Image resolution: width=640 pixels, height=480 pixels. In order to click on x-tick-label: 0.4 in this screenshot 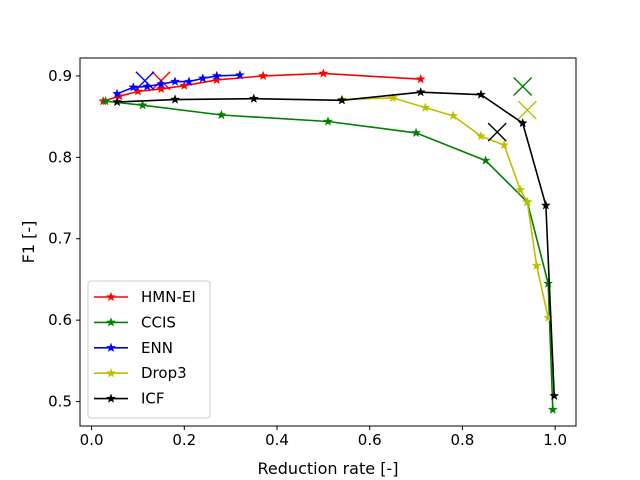, I will do `click(277, 440)`.